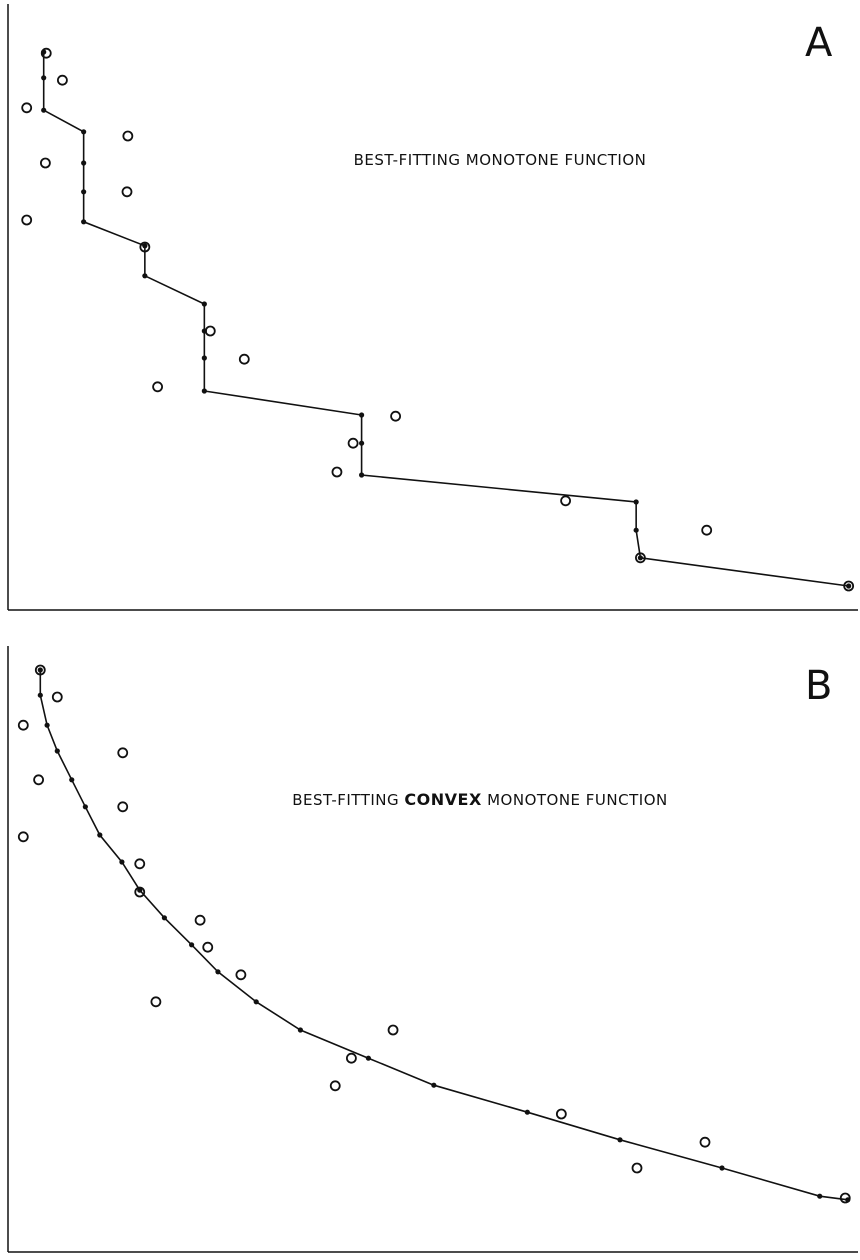  I want to click on panel-label: B, so click(818, 686).